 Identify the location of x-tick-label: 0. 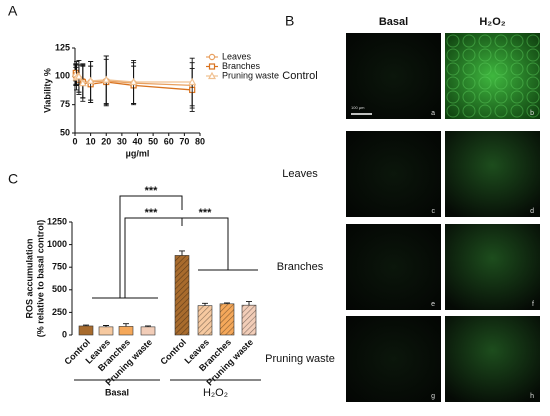
(74, 141).